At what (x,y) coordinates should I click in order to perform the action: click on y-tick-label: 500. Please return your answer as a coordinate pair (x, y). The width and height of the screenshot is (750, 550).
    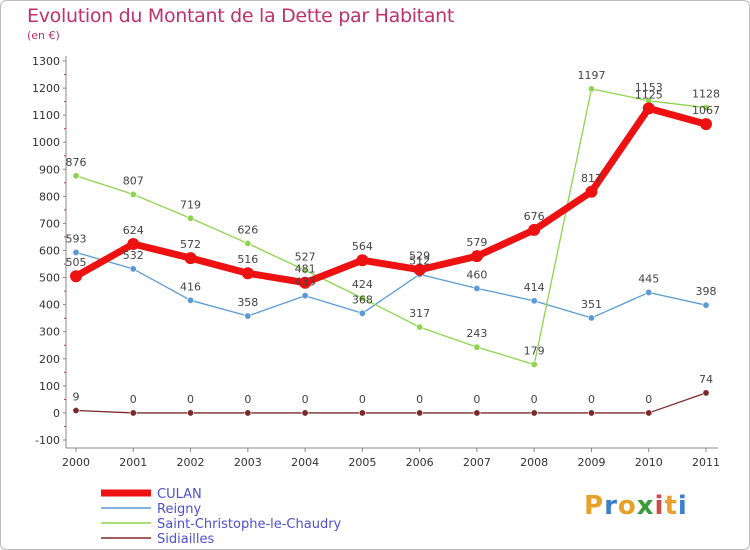
    Looking at the image, I should click on (49, 278).